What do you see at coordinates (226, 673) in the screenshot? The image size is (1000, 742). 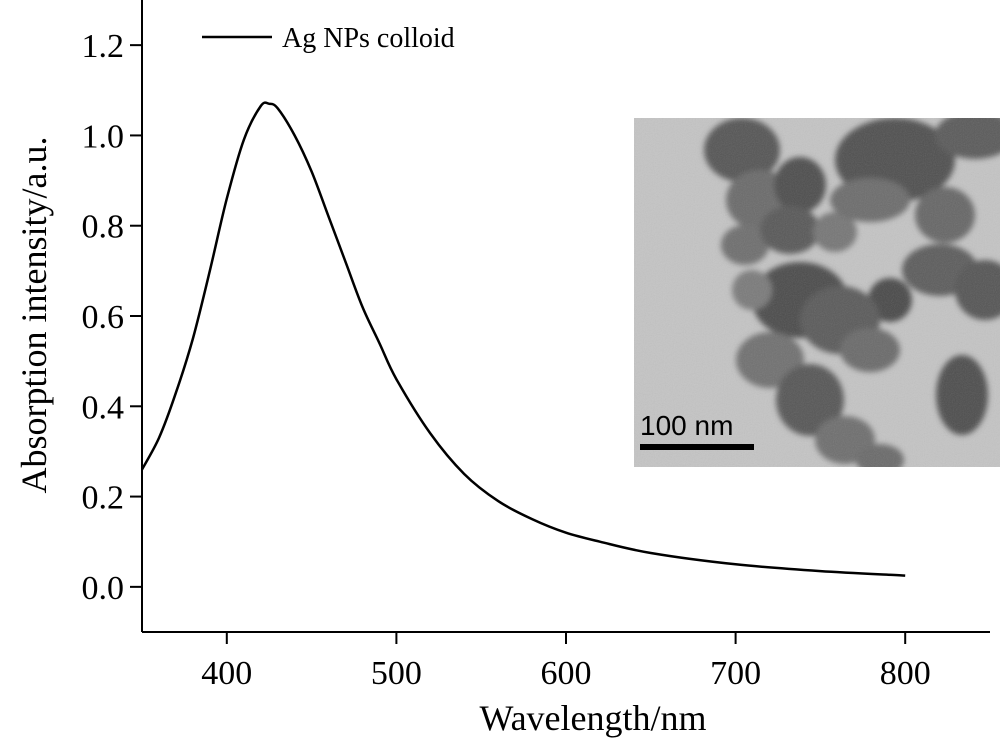 I see `x-tick-label: 400` at bounding box center [226, 673].